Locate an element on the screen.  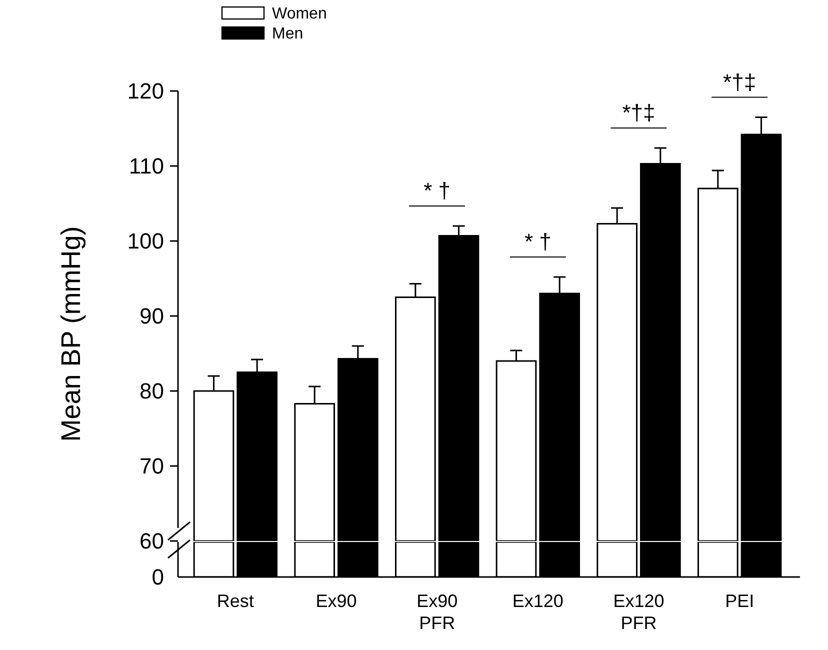
x-tick-label: Ex90 is located at coordinates (336, 601).